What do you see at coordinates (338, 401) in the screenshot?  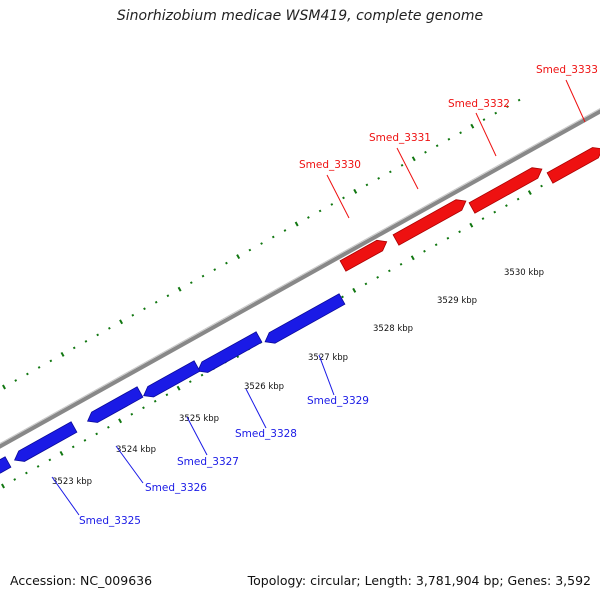 I see `reverse-gene-label: Smed_3329` at bounding box center [338, 401].